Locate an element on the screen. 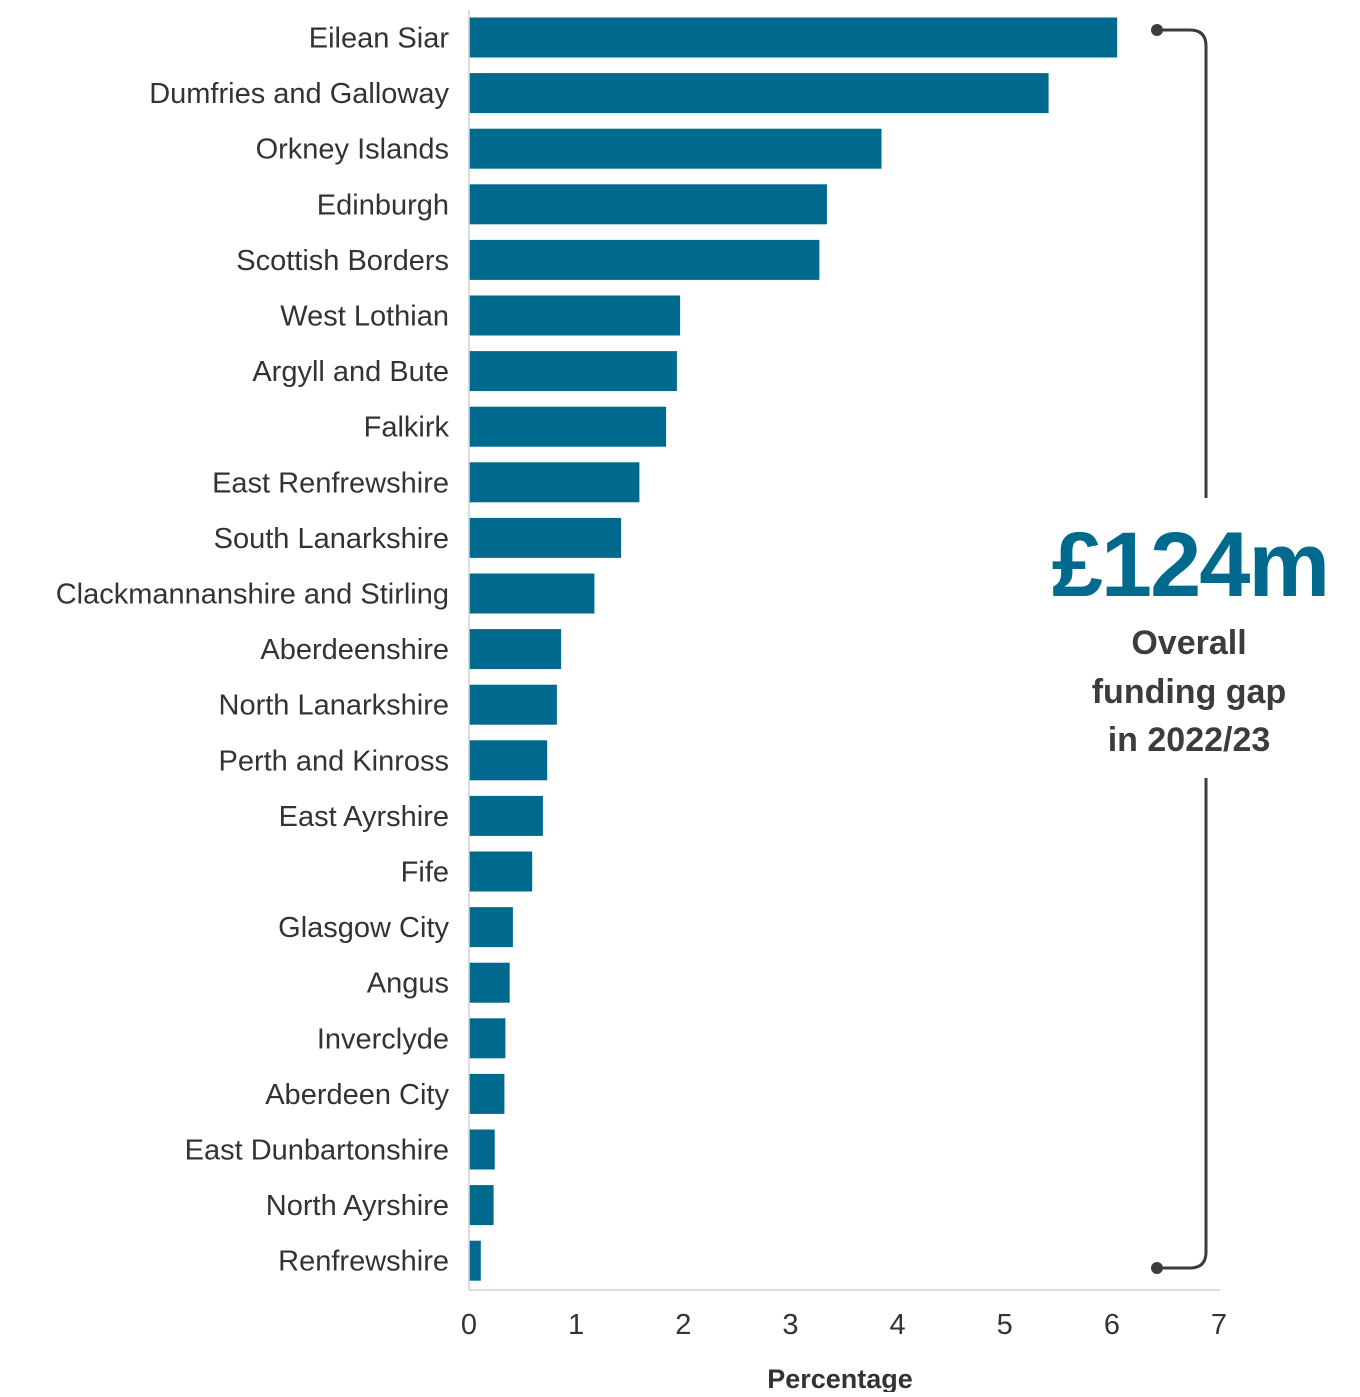 This screenshot has height=1397, width=1360. category-label: Scottish Borders is located at coordinates (342, 261).